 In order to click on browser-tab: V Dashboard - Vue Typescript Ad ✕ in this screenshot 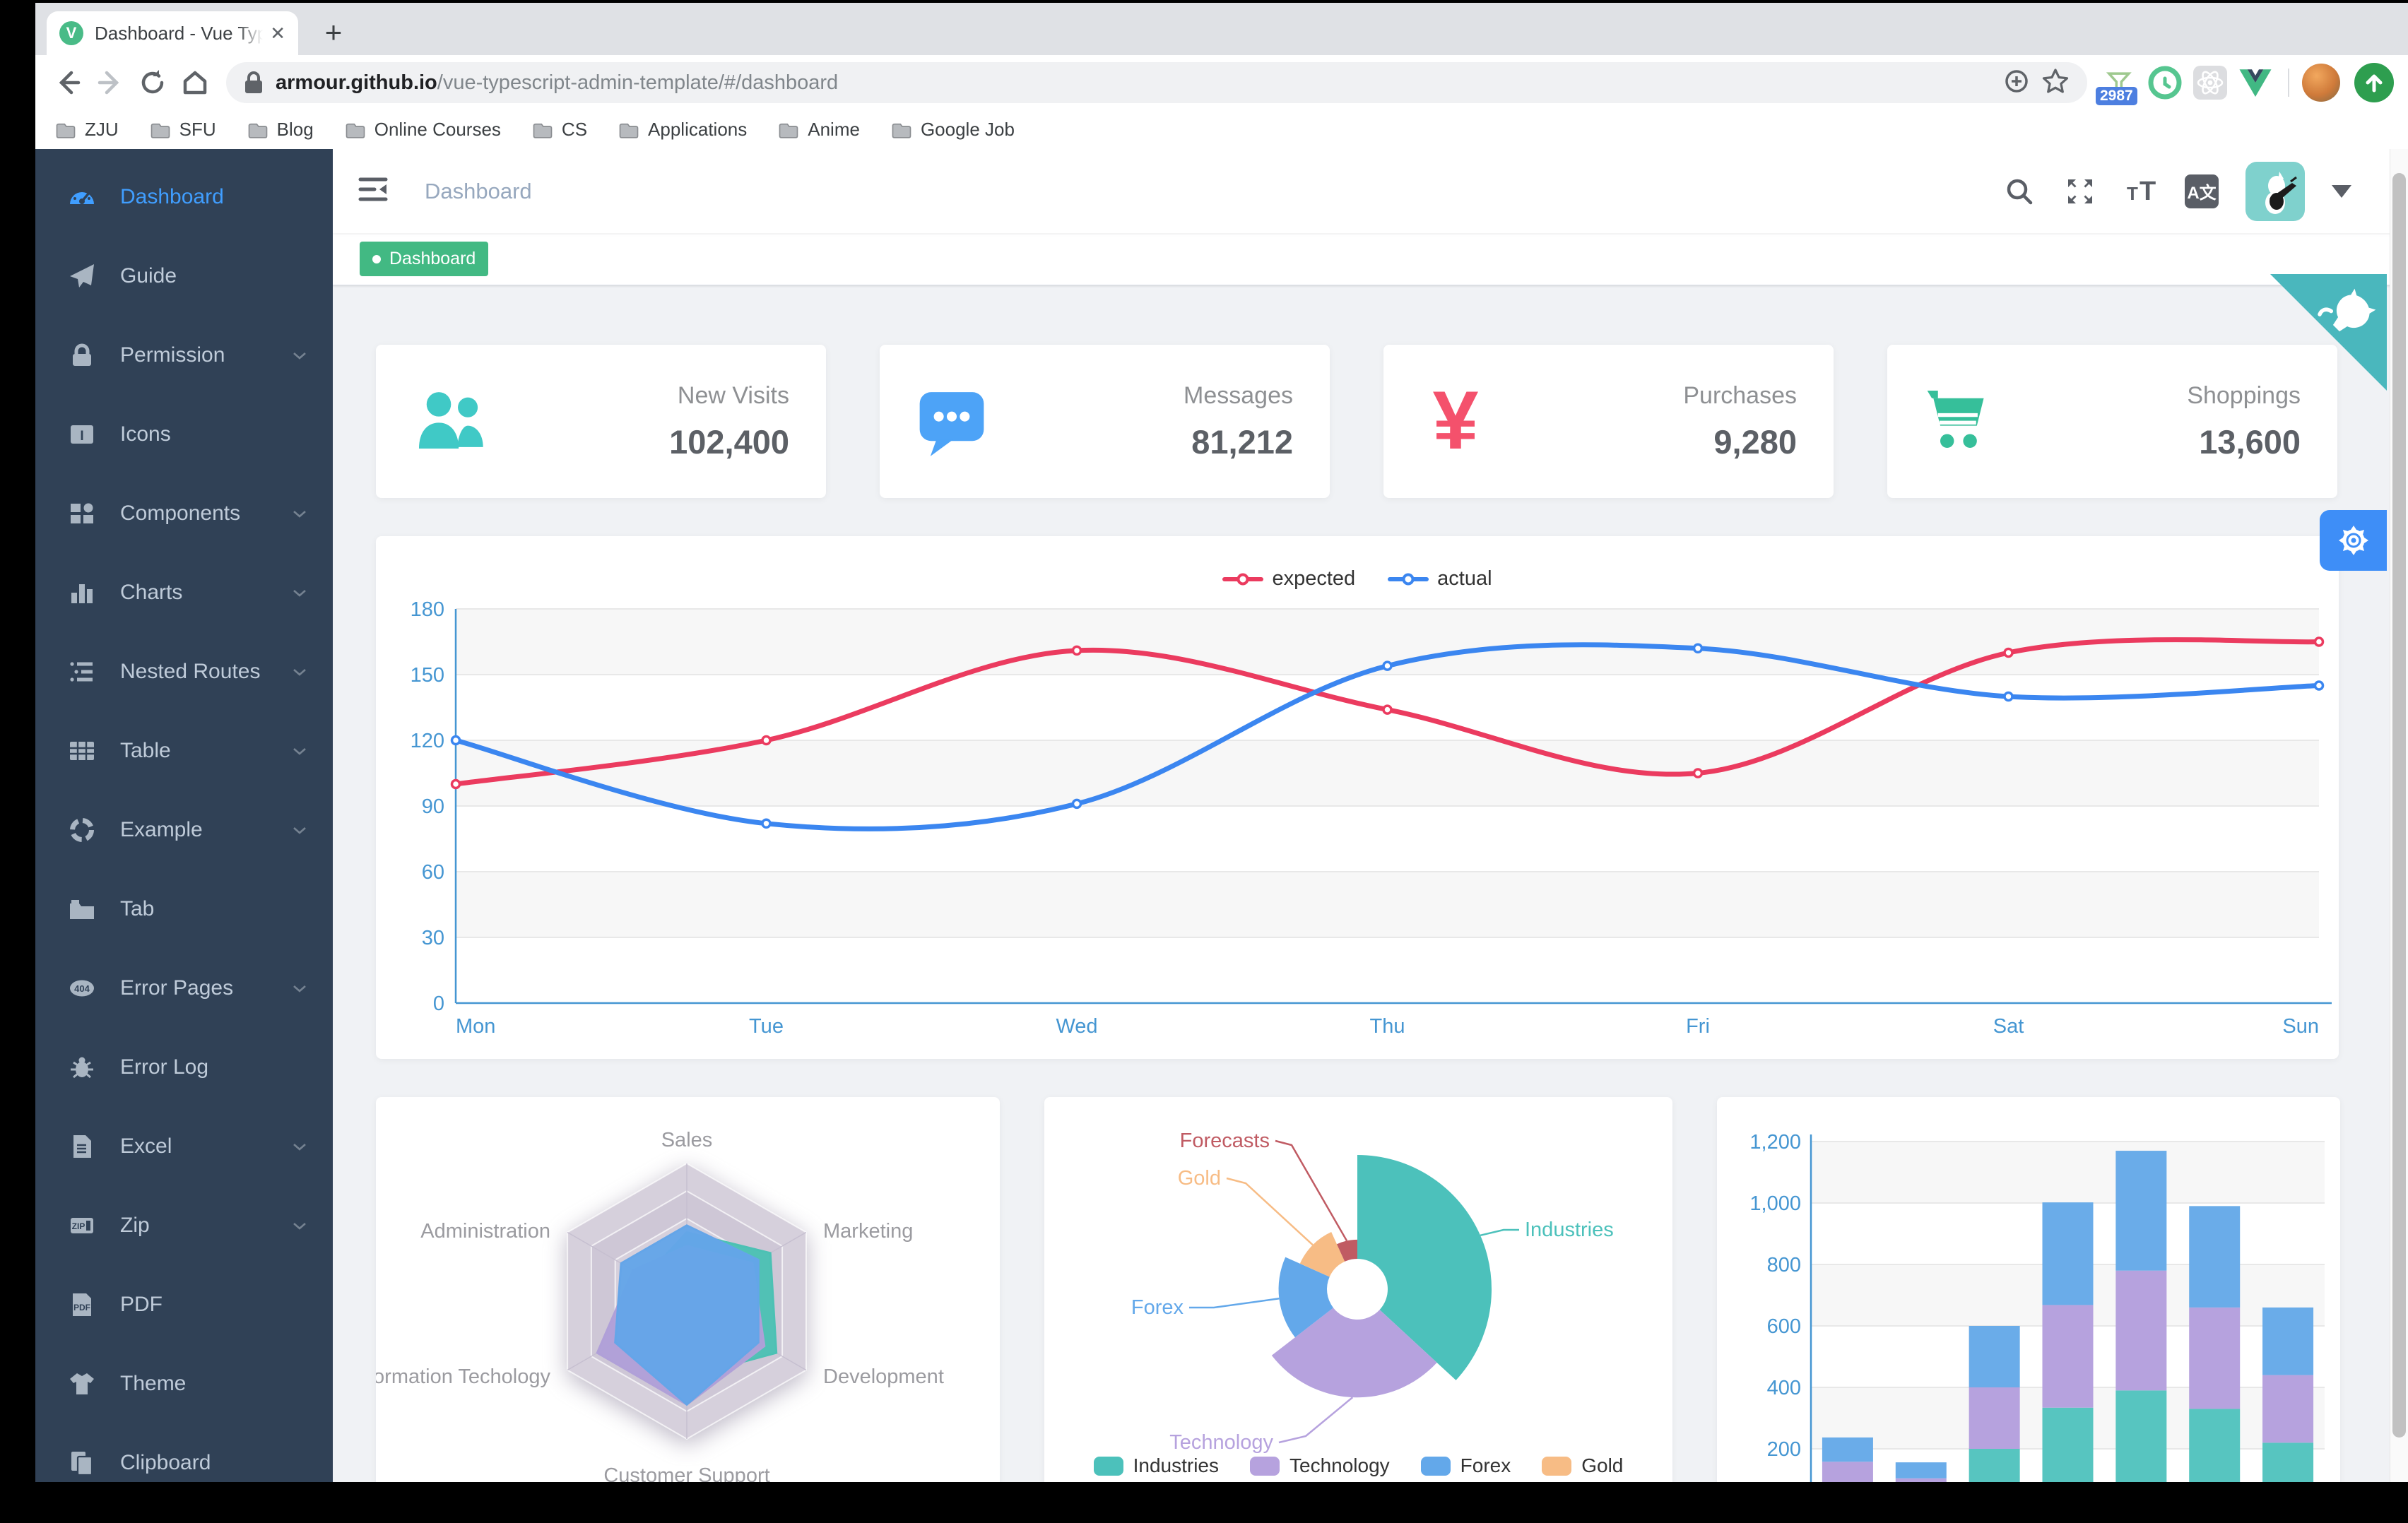, I will do `click(172, 33)`.